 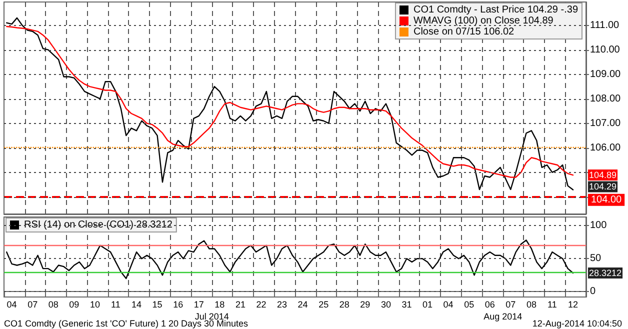 What do you see at coordinates (495, 10) in the screenshot?
I see `legend-label: CO1 Comdty - Last Price 104.29 -.39` at bounding box center [495, 10].